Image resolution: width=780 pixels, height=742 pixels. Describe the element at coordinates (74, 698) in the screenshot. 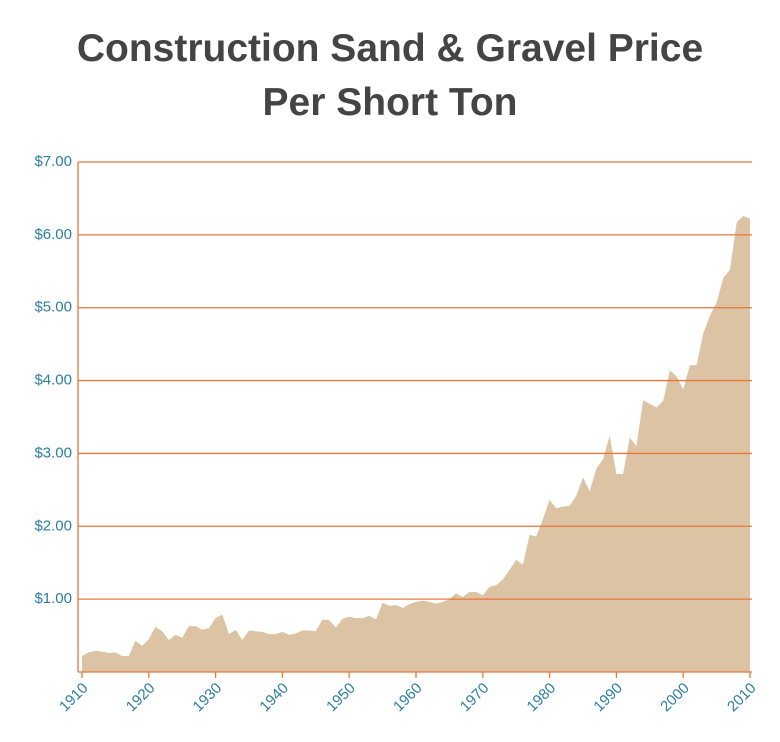

I see `x-tick-label: 1910` at that location.